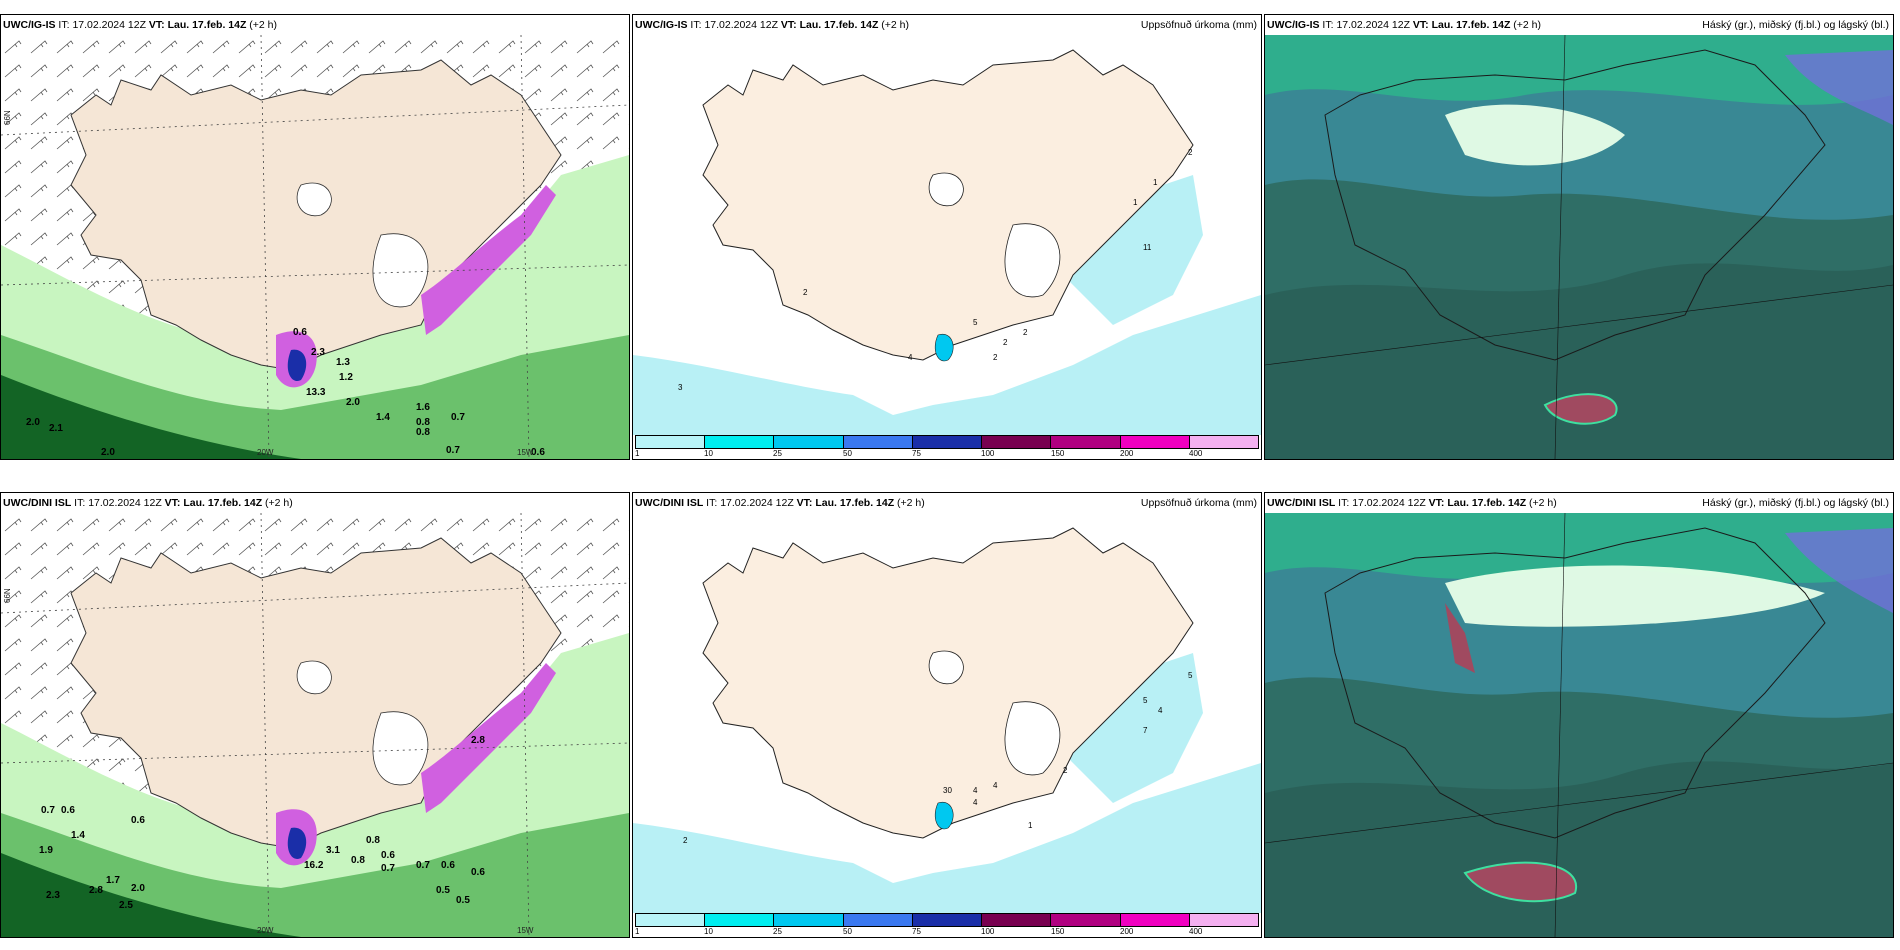 This screenshot has height=950, width=1900. What do you see at coordinates (488, 260) in the screenshot?
I see `magenta-precip-band` at bounding box center [488, 260].